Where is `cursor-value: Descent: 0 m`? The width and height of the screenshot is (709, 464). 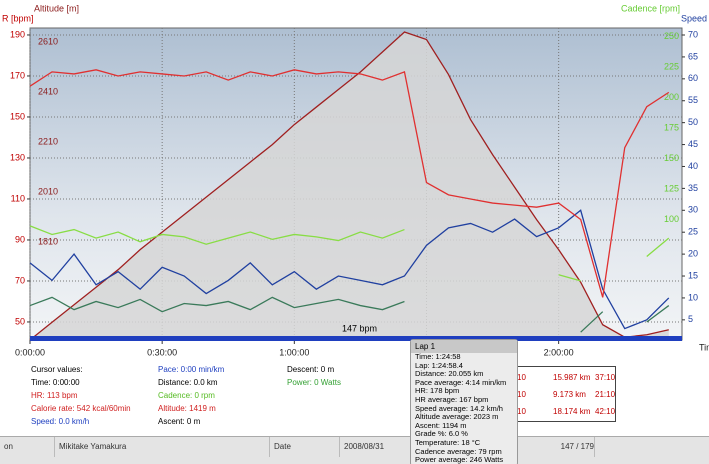 cursor-value: Descent: 0 m is located at coordinates (311, 369).